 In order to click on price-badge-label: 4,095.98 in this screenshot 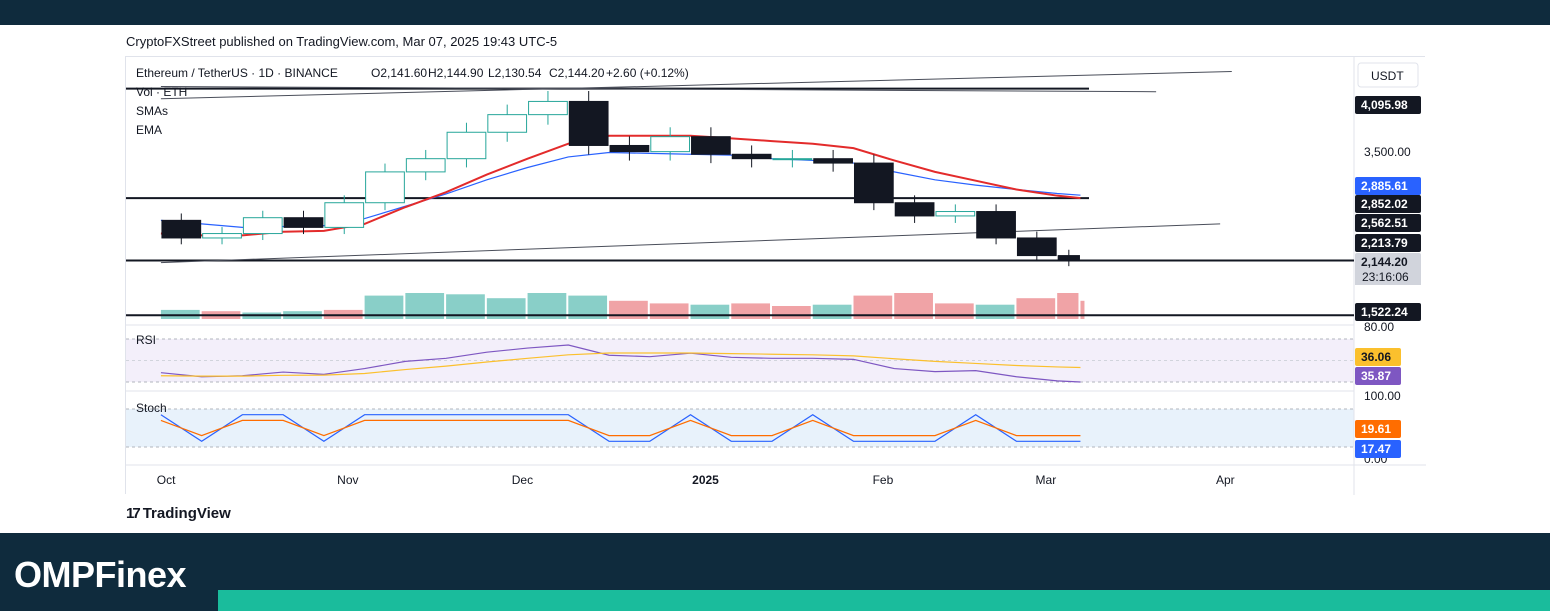, I will do `click(1384, 105)`.